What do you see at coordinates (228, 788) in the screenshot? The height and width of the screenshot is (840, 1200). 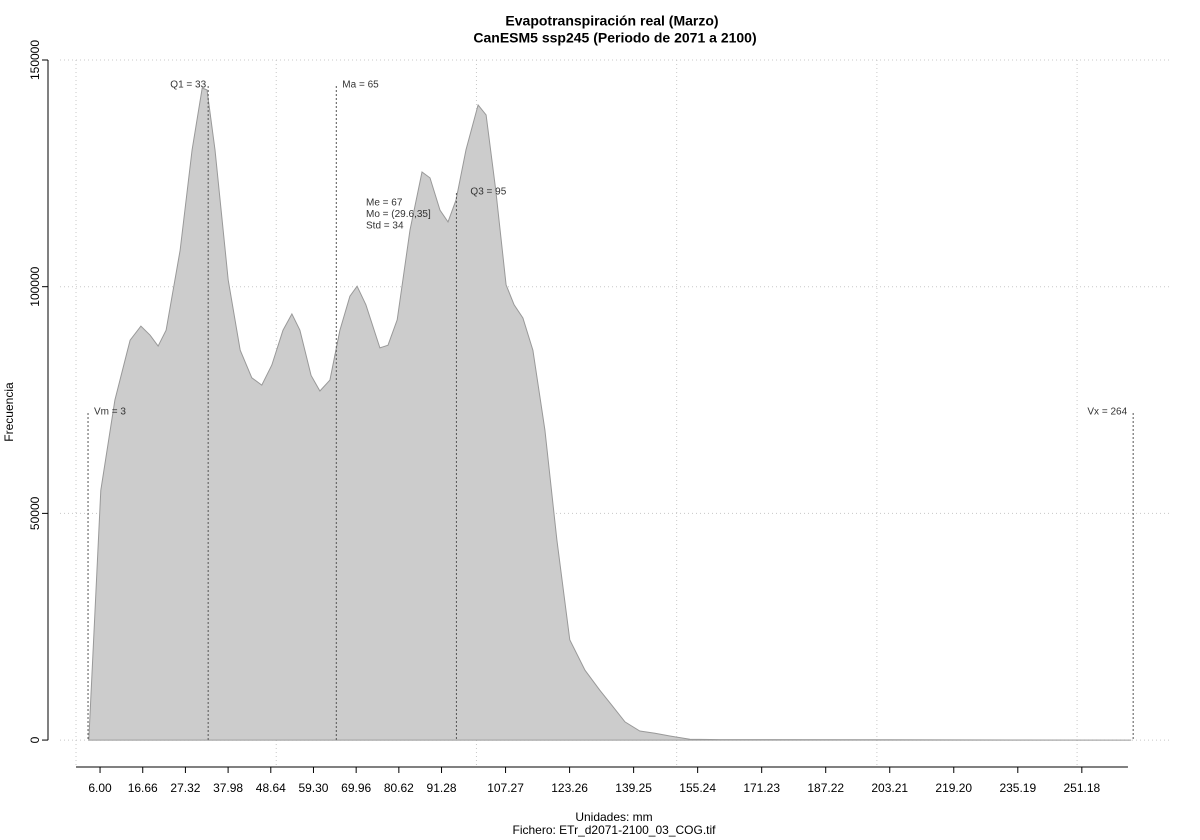 I see `x-tick-label: 37.98` at bounding box center [228, 788].